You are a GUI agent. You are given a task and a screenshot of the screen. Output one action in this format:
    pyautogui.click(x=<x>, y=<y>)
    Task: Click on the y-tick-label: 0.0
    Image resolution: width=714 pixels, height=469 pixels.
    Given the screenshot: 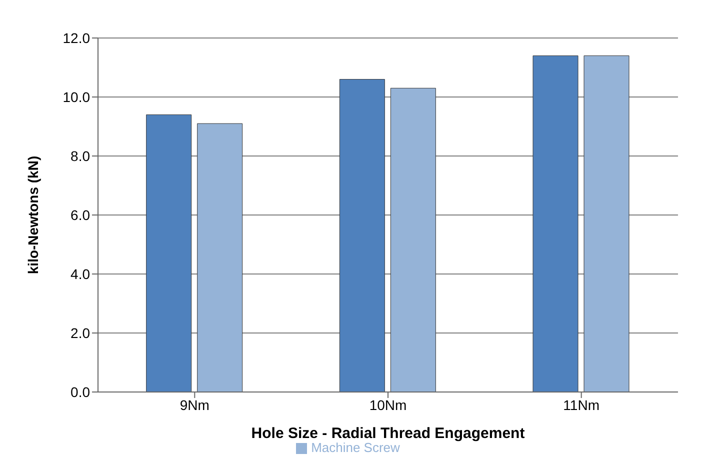 What is the action you would take?
    pyautogui.click(x=80, y=392)
    